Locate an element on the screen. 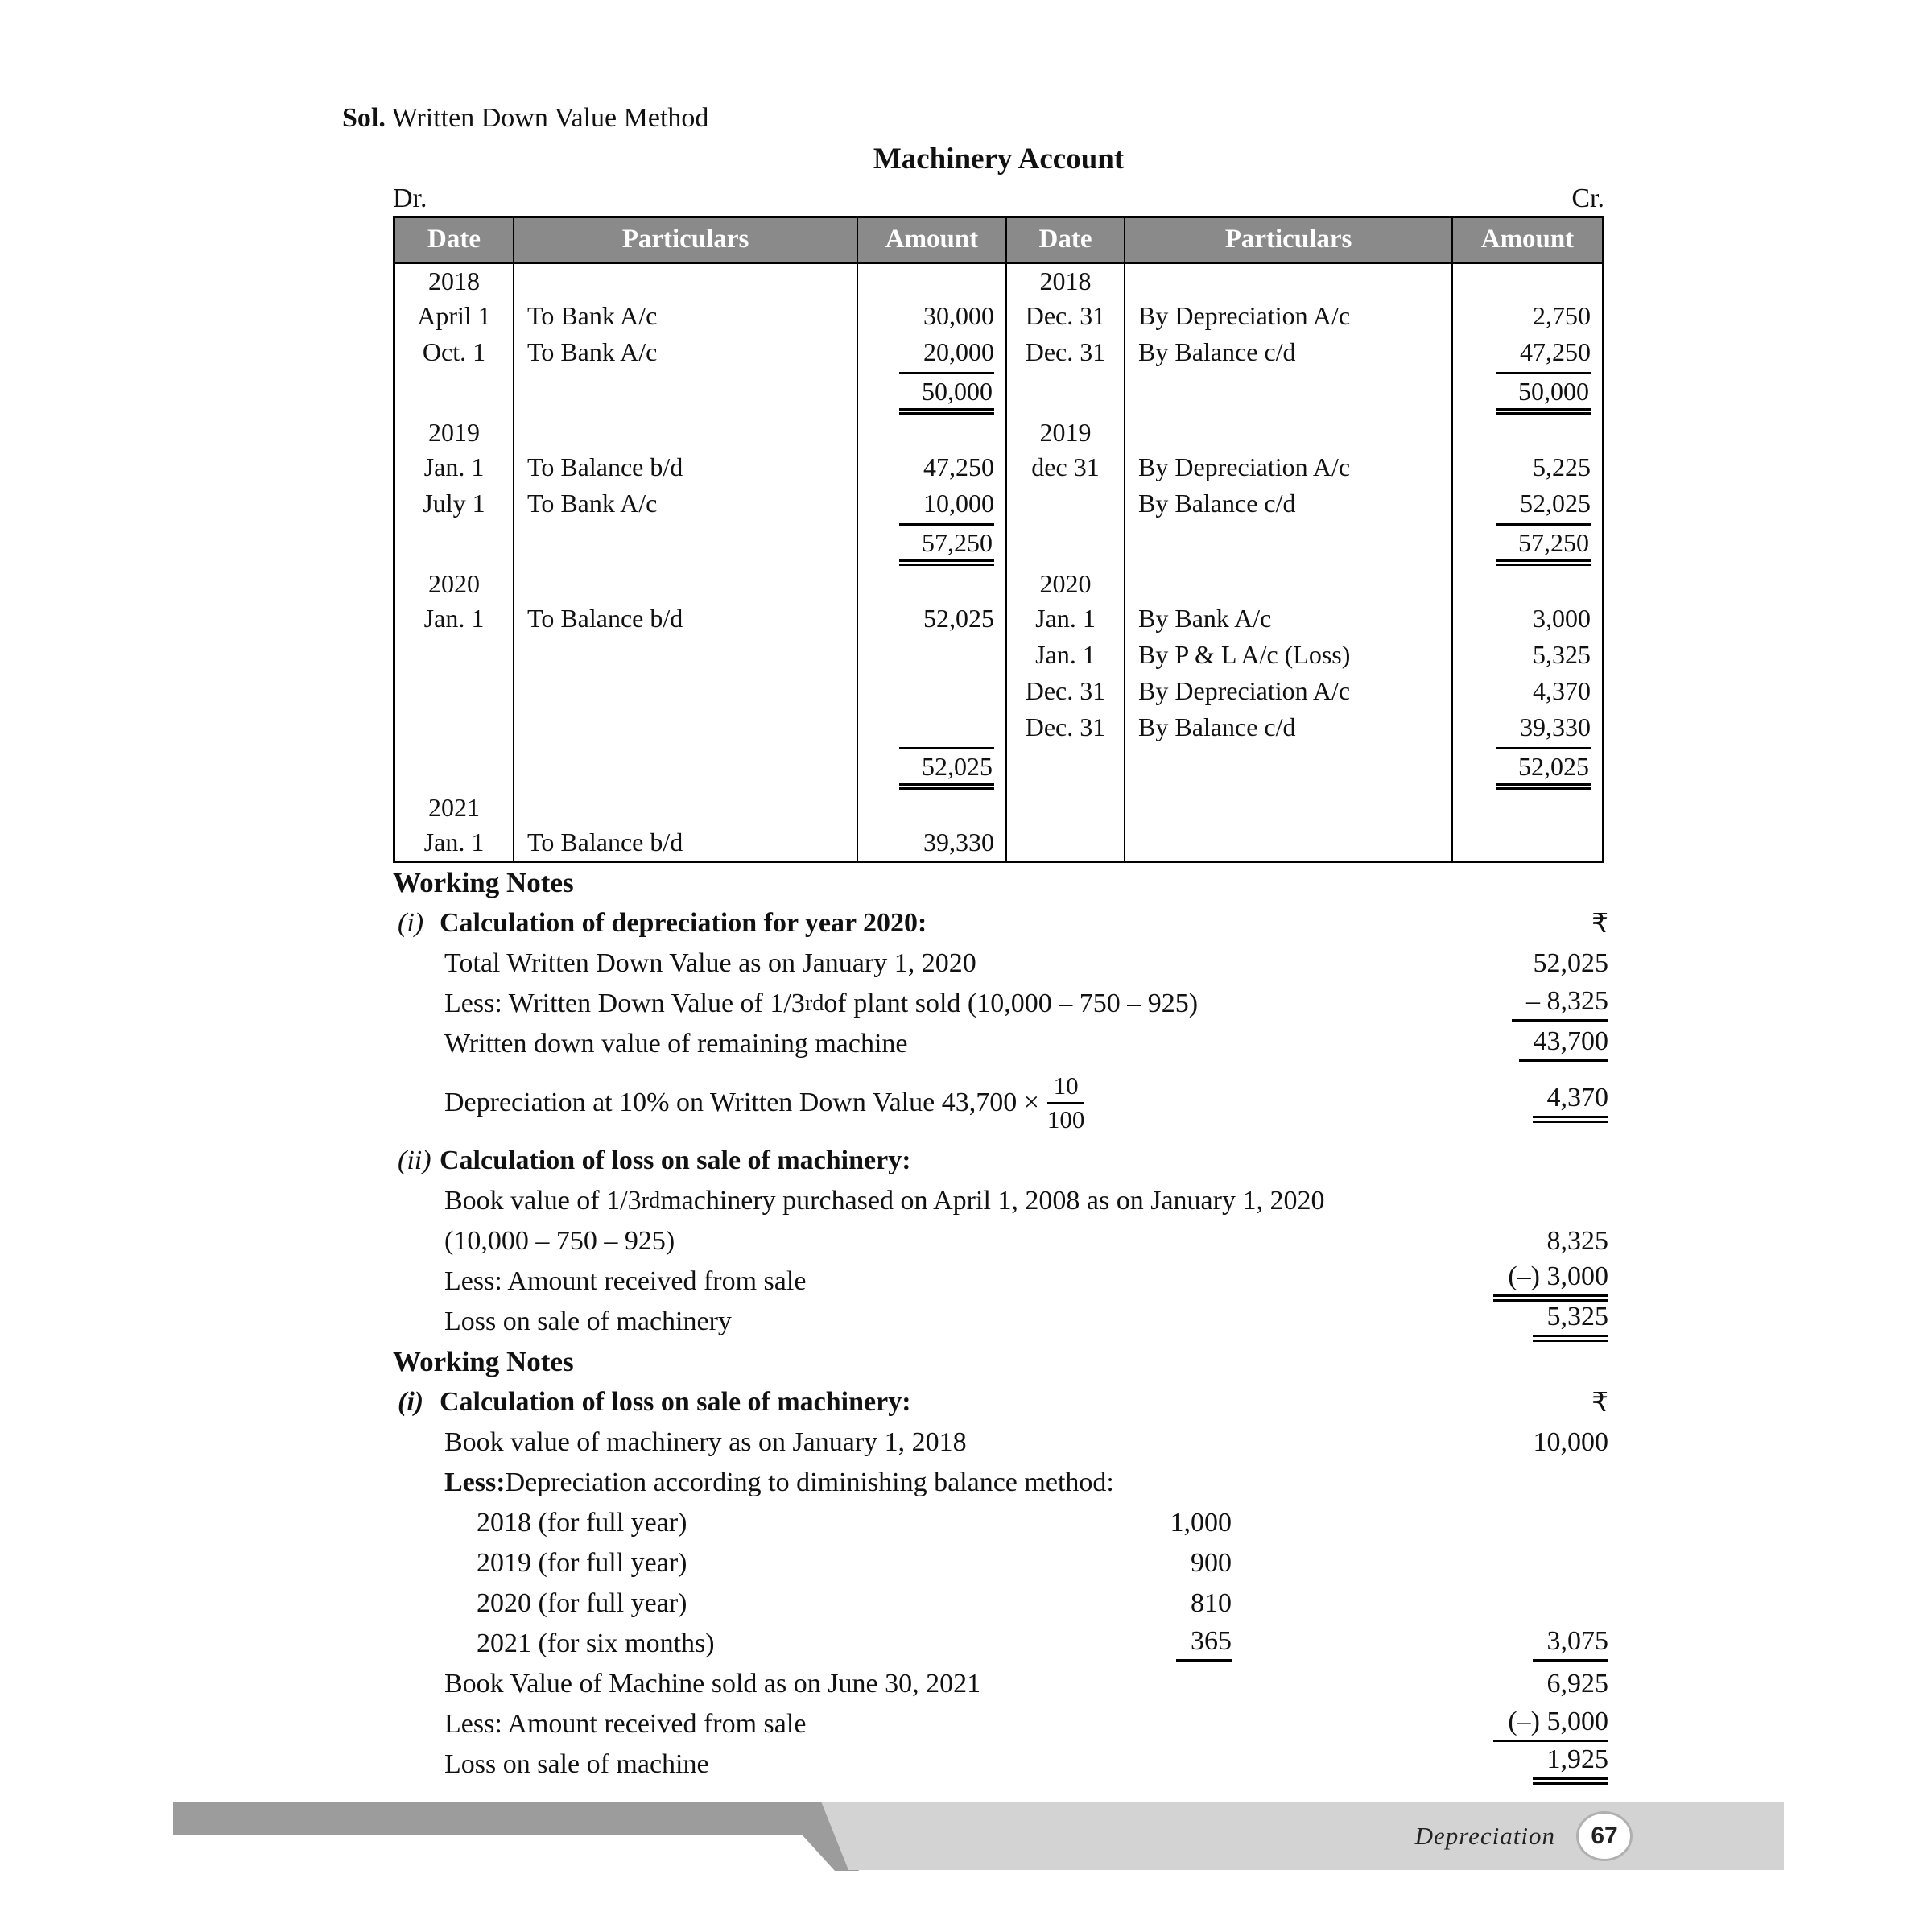  wn1-remaining-label: Written down value of remaining machine is located at coordinates (676, 1044).